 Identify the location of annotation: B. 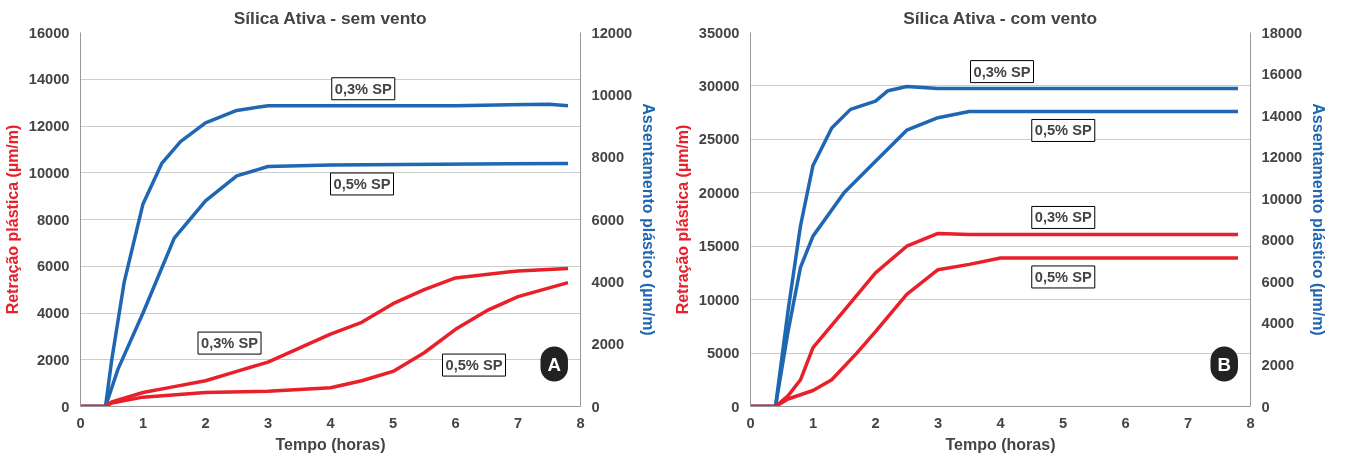
(1224, 364).